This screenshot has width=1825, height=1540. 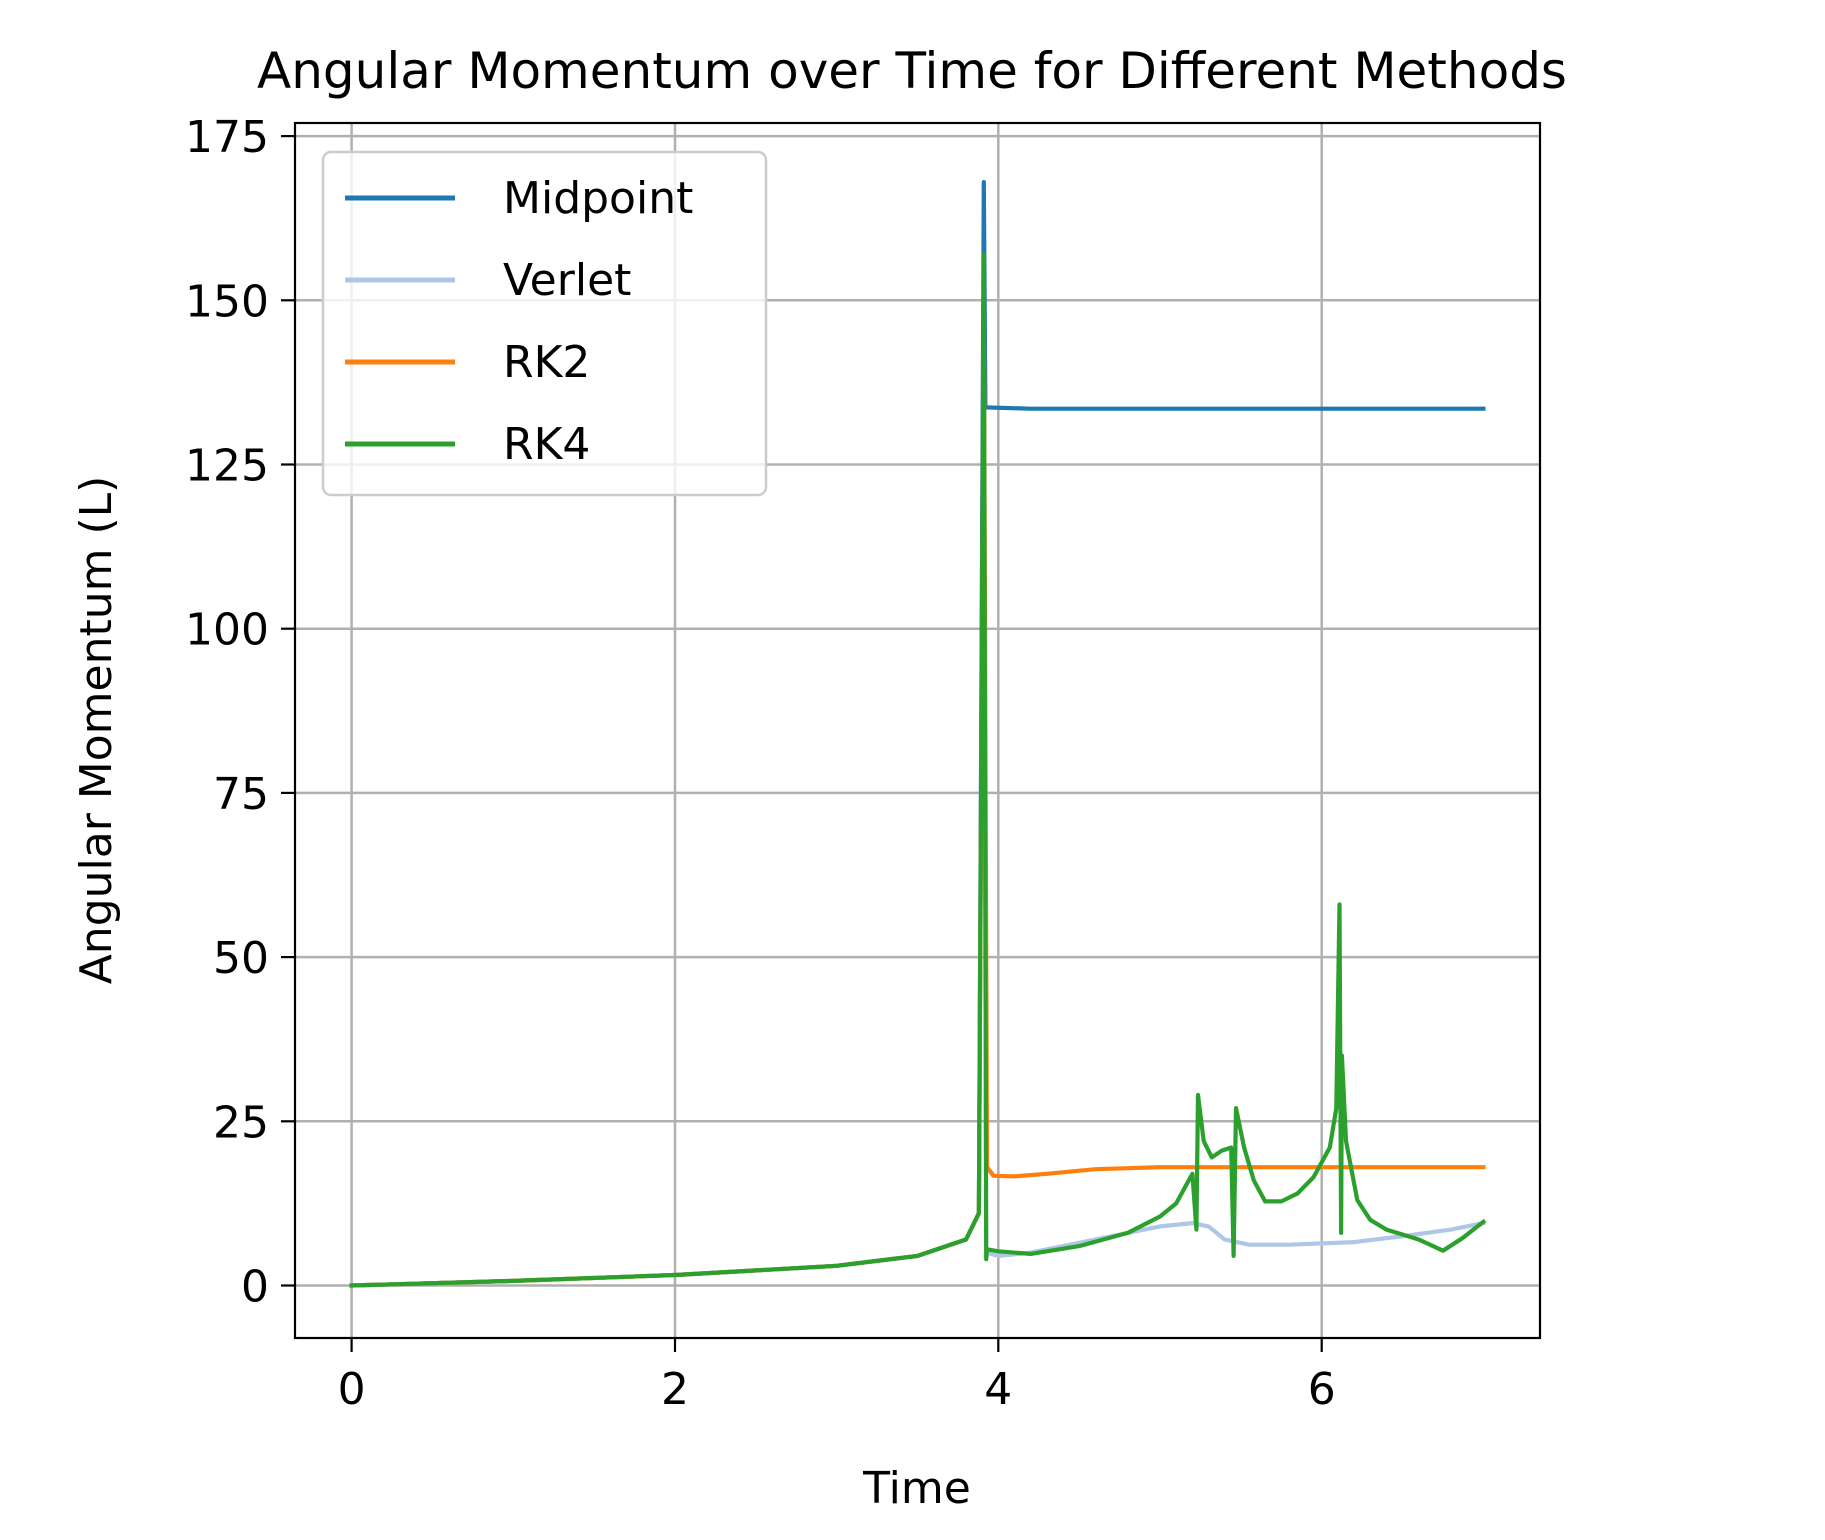 I want to click on x-axis-ticks: 0 2 4 6, so click(x=837, y=1376).